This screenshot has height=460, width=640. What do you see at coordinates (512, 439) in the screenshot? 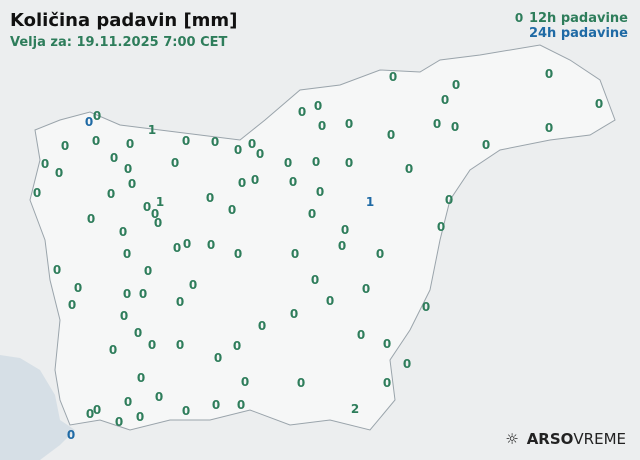
I see `sun-cloud-icon: ☼` at bounding box center [512, 439].